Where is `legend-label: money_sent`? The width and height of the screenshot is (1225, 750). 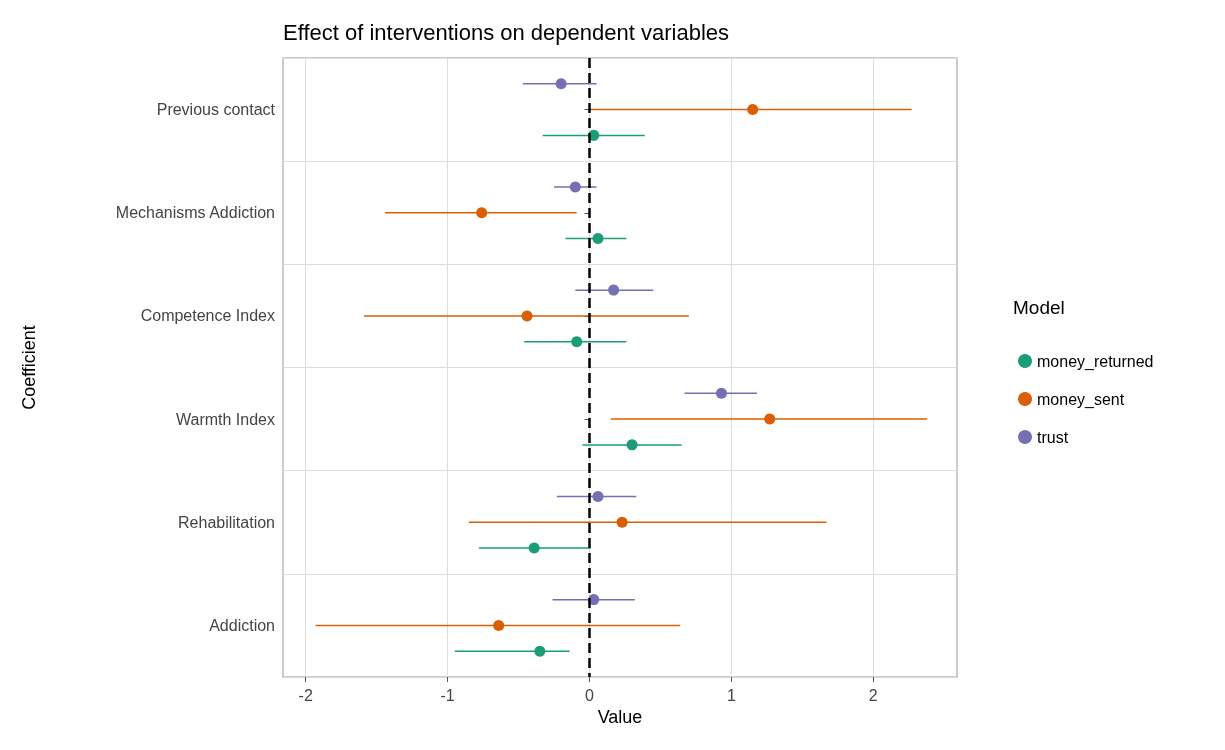
legend-label: money_sent is located at coordinates (1081, 399).